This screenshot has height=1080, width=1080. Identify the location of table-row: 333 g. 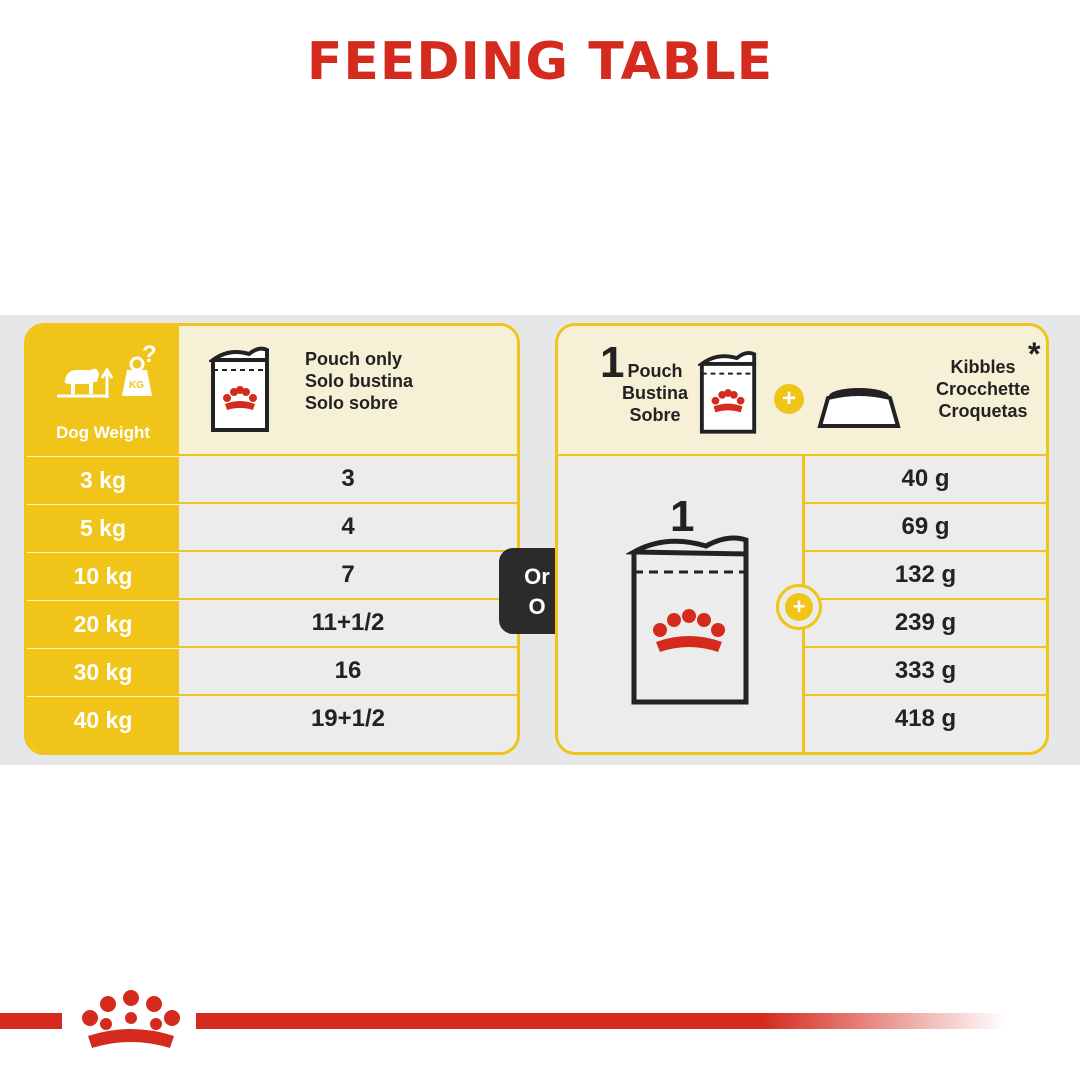
(925, 670).